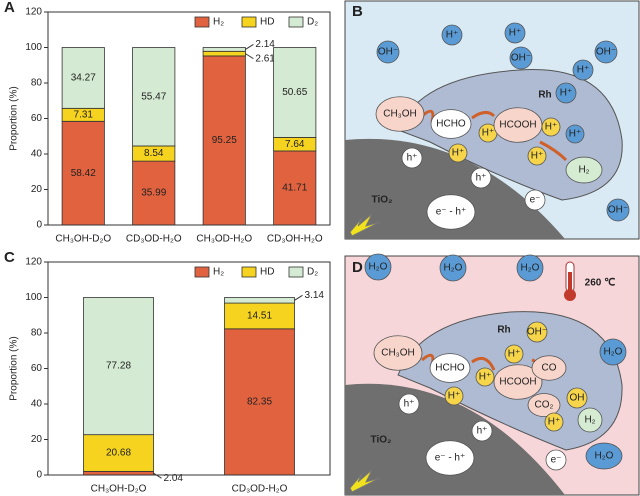 The height and width of the screenshot is (496, 640). Describe the element at coordinates (455, 188) in the screenshot. I see `tio2` at that location.